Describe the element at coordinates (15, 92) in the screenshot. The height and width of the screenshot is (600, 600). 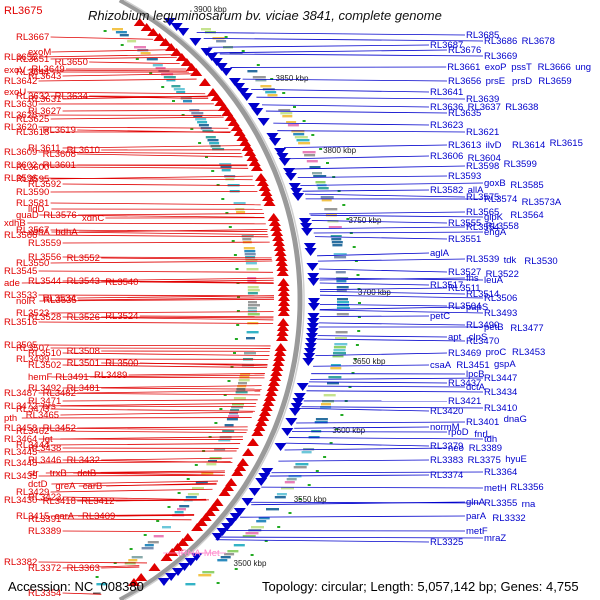
I see `forward-gene-label: exoU` at that location.